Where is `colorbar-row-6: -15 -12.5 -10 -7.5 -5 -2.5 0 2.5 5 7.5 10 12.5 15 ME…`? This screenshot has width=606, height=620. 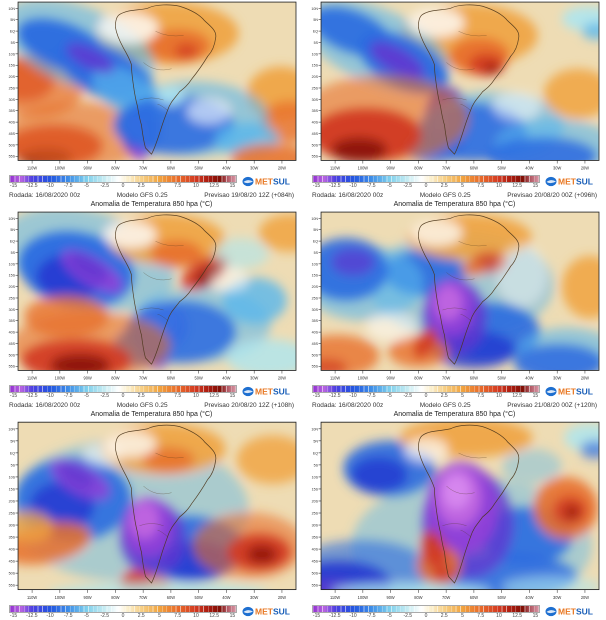 colorbar-row-6: -15 -12.5 -10 -7.5 -5 -2.5 0 2.5 5 7.5 10 12.5 15 ME… is located at coordinates (454, 612).